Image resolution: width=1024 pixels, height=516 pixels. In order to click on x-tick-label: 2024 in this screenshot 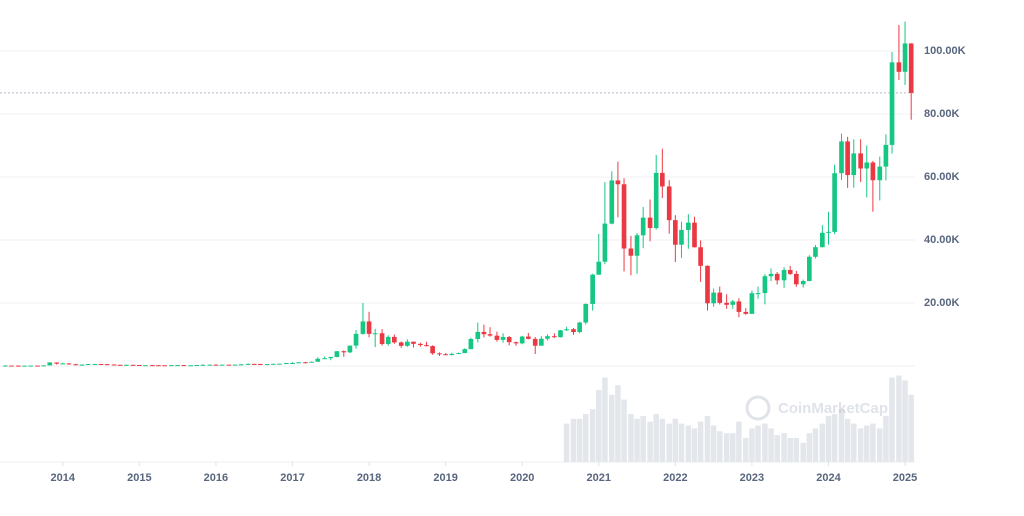, I will do `click(828, 478)`.